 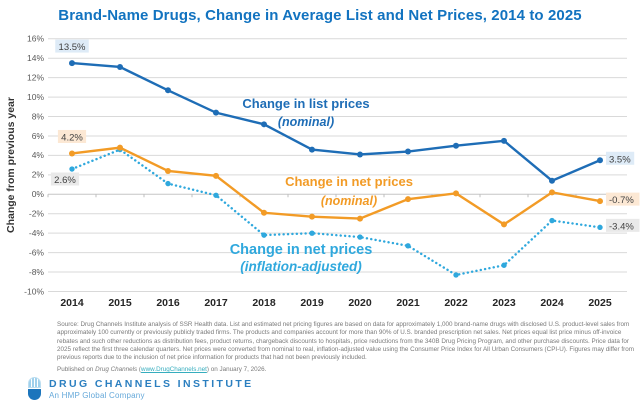 I want to click on svg-text: 2022, so click(x=456, y=303).